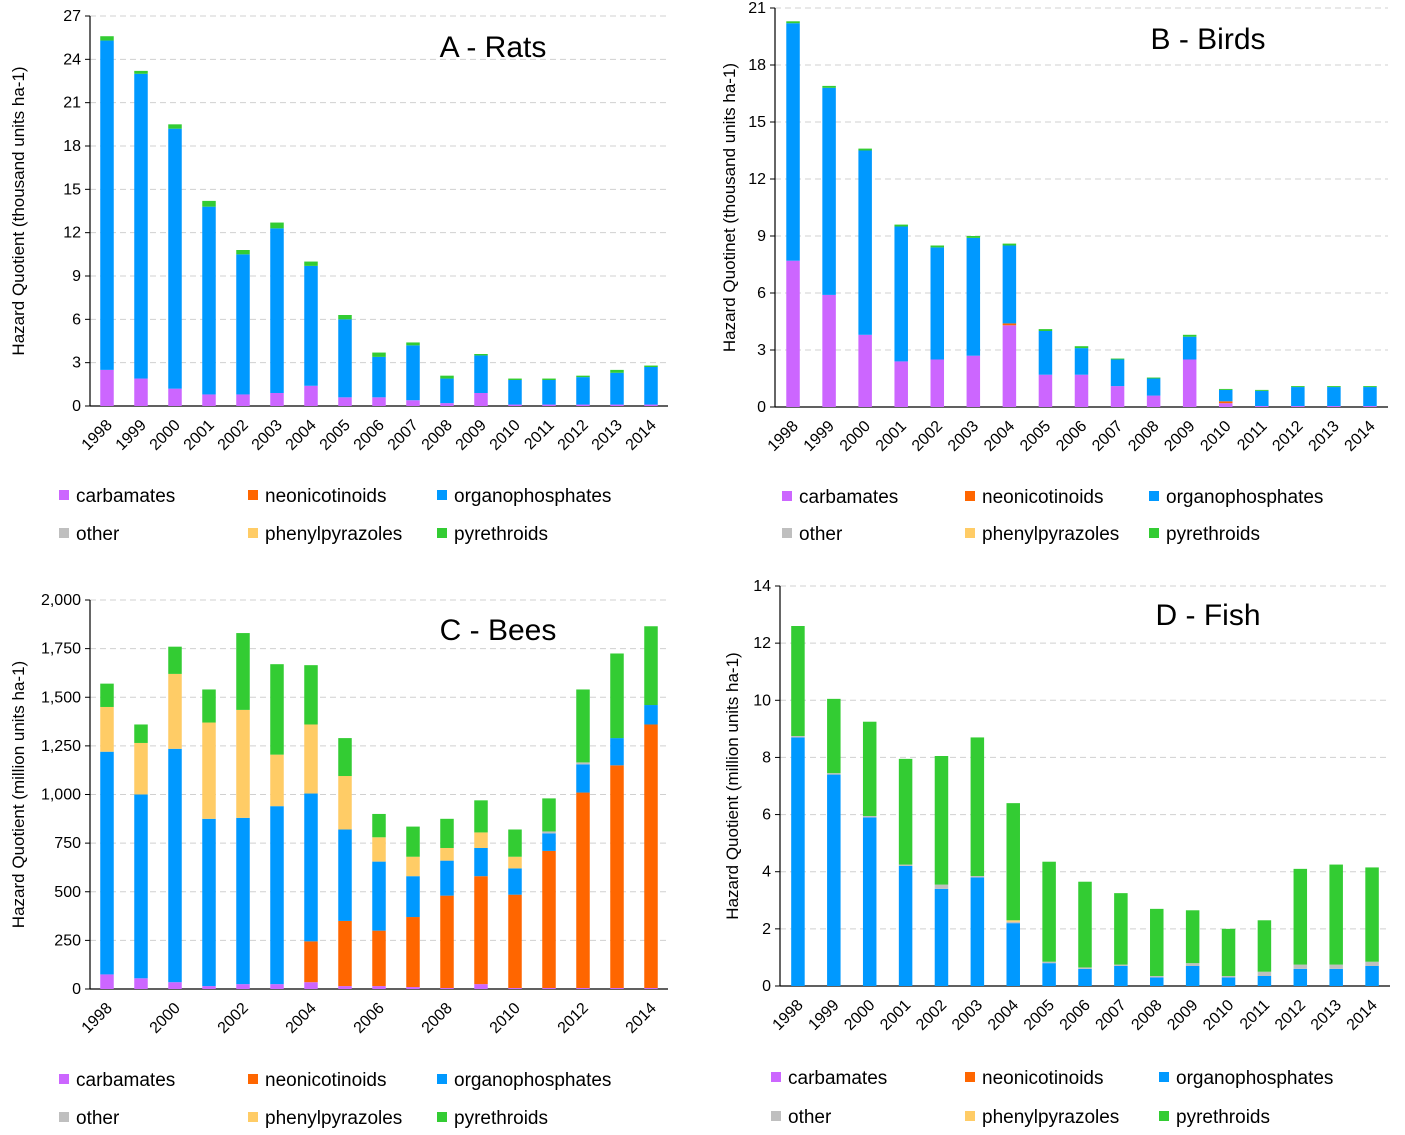  What do you see at coordinates (1225, 395) in the screenshot?
I see `bar-segment-organophosphates-2010` at bounding box center [1225, 395].